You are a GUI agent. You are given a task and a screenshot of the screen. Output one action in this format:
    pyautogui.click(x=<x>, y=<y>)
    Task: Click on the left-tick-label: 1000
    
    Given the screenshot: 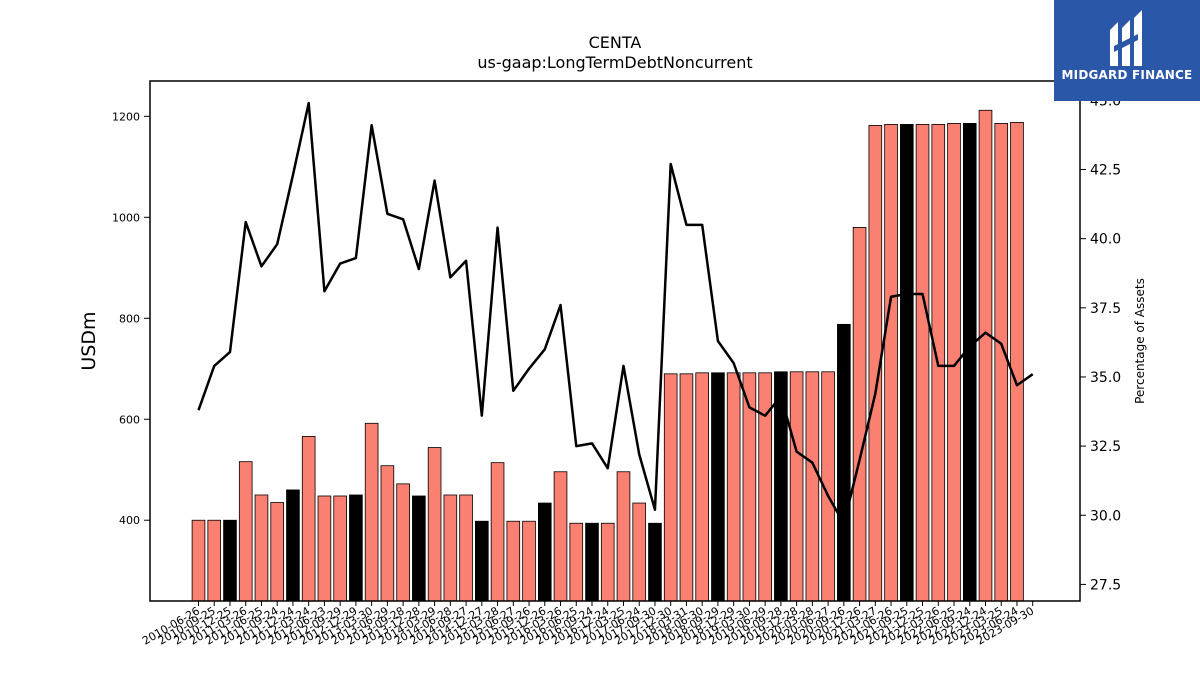 What is the action you would take?
    pyautogui.click(x=126, y=217)
    